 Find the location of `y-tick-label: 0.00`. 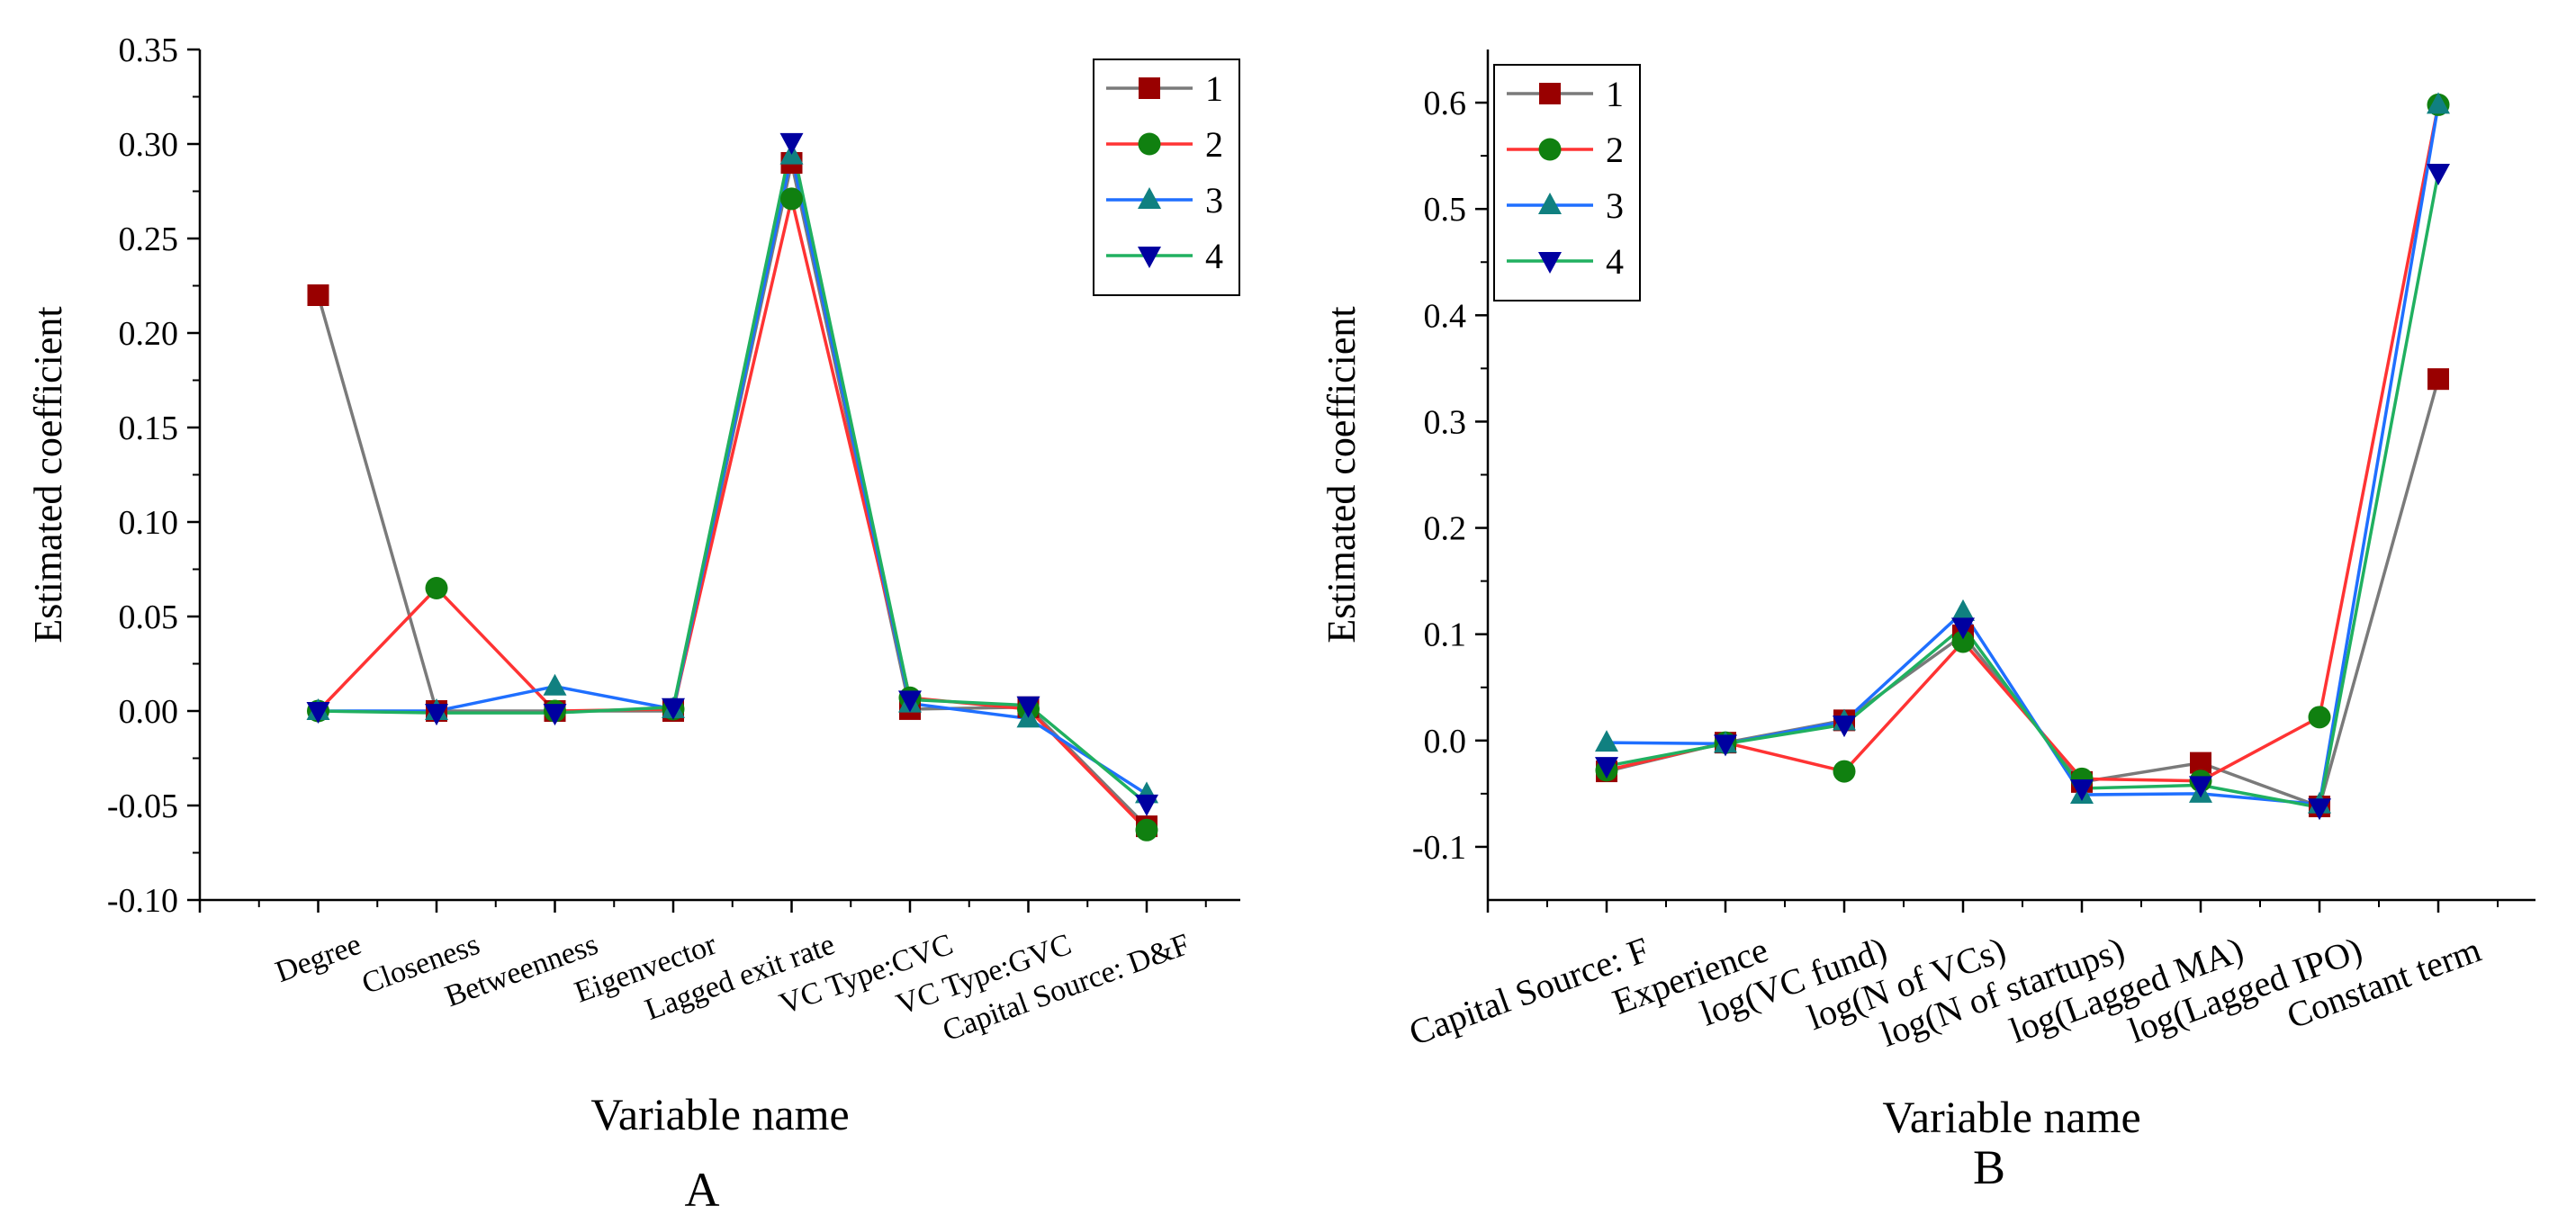

y-tick-label: 0.00 is located at coordinates (149, 712).